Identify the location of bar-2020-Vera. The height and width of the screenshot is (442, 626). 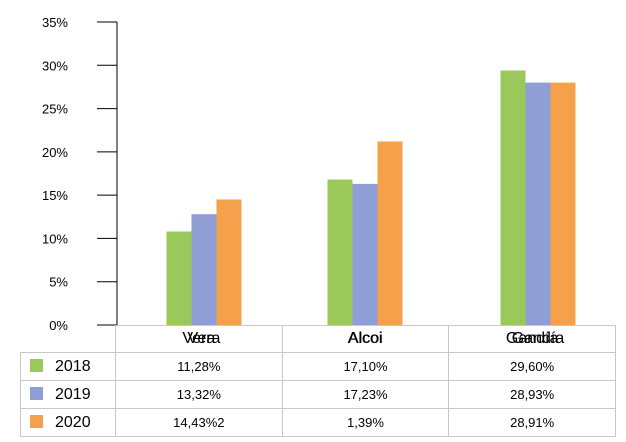
(229, 262).